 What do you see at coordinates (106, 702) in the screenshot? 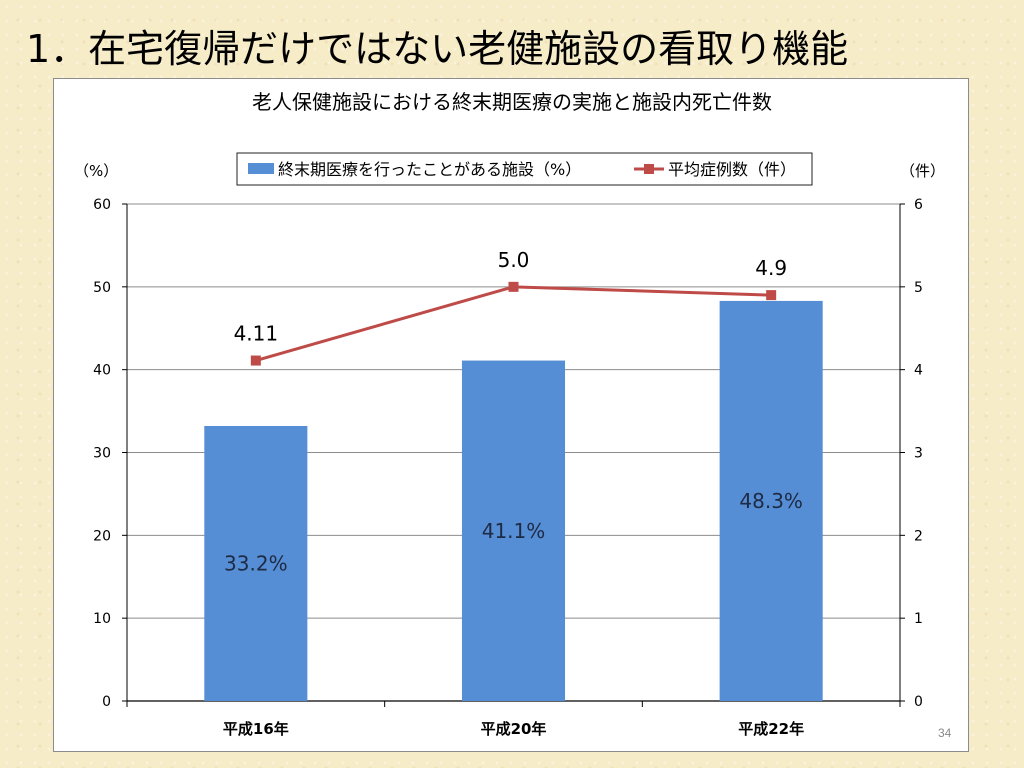
I see `y-left-tick-label: 0` at bounding box center [106, 702].